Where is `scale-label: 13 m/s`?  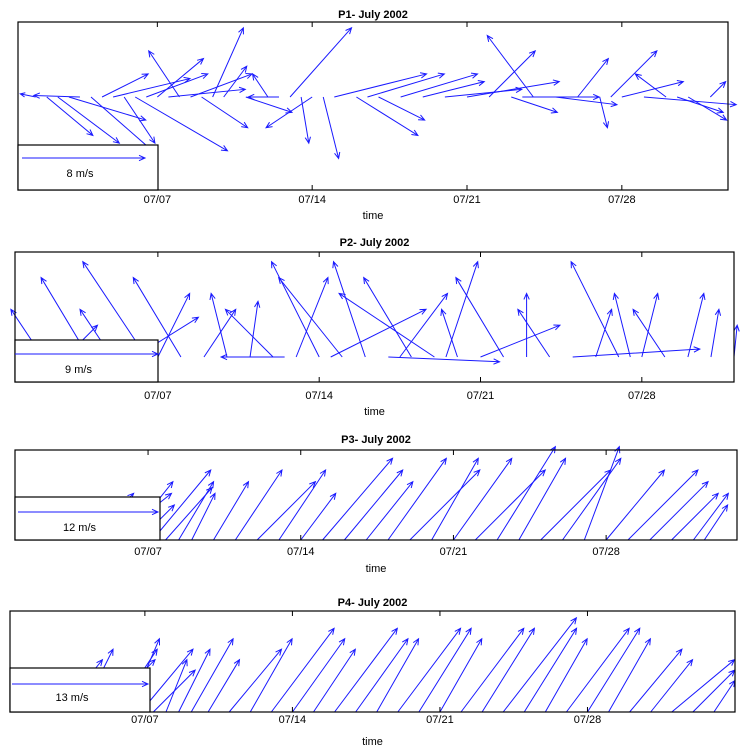
scale-label: 13 m/s is located at coordinates (72, 698).